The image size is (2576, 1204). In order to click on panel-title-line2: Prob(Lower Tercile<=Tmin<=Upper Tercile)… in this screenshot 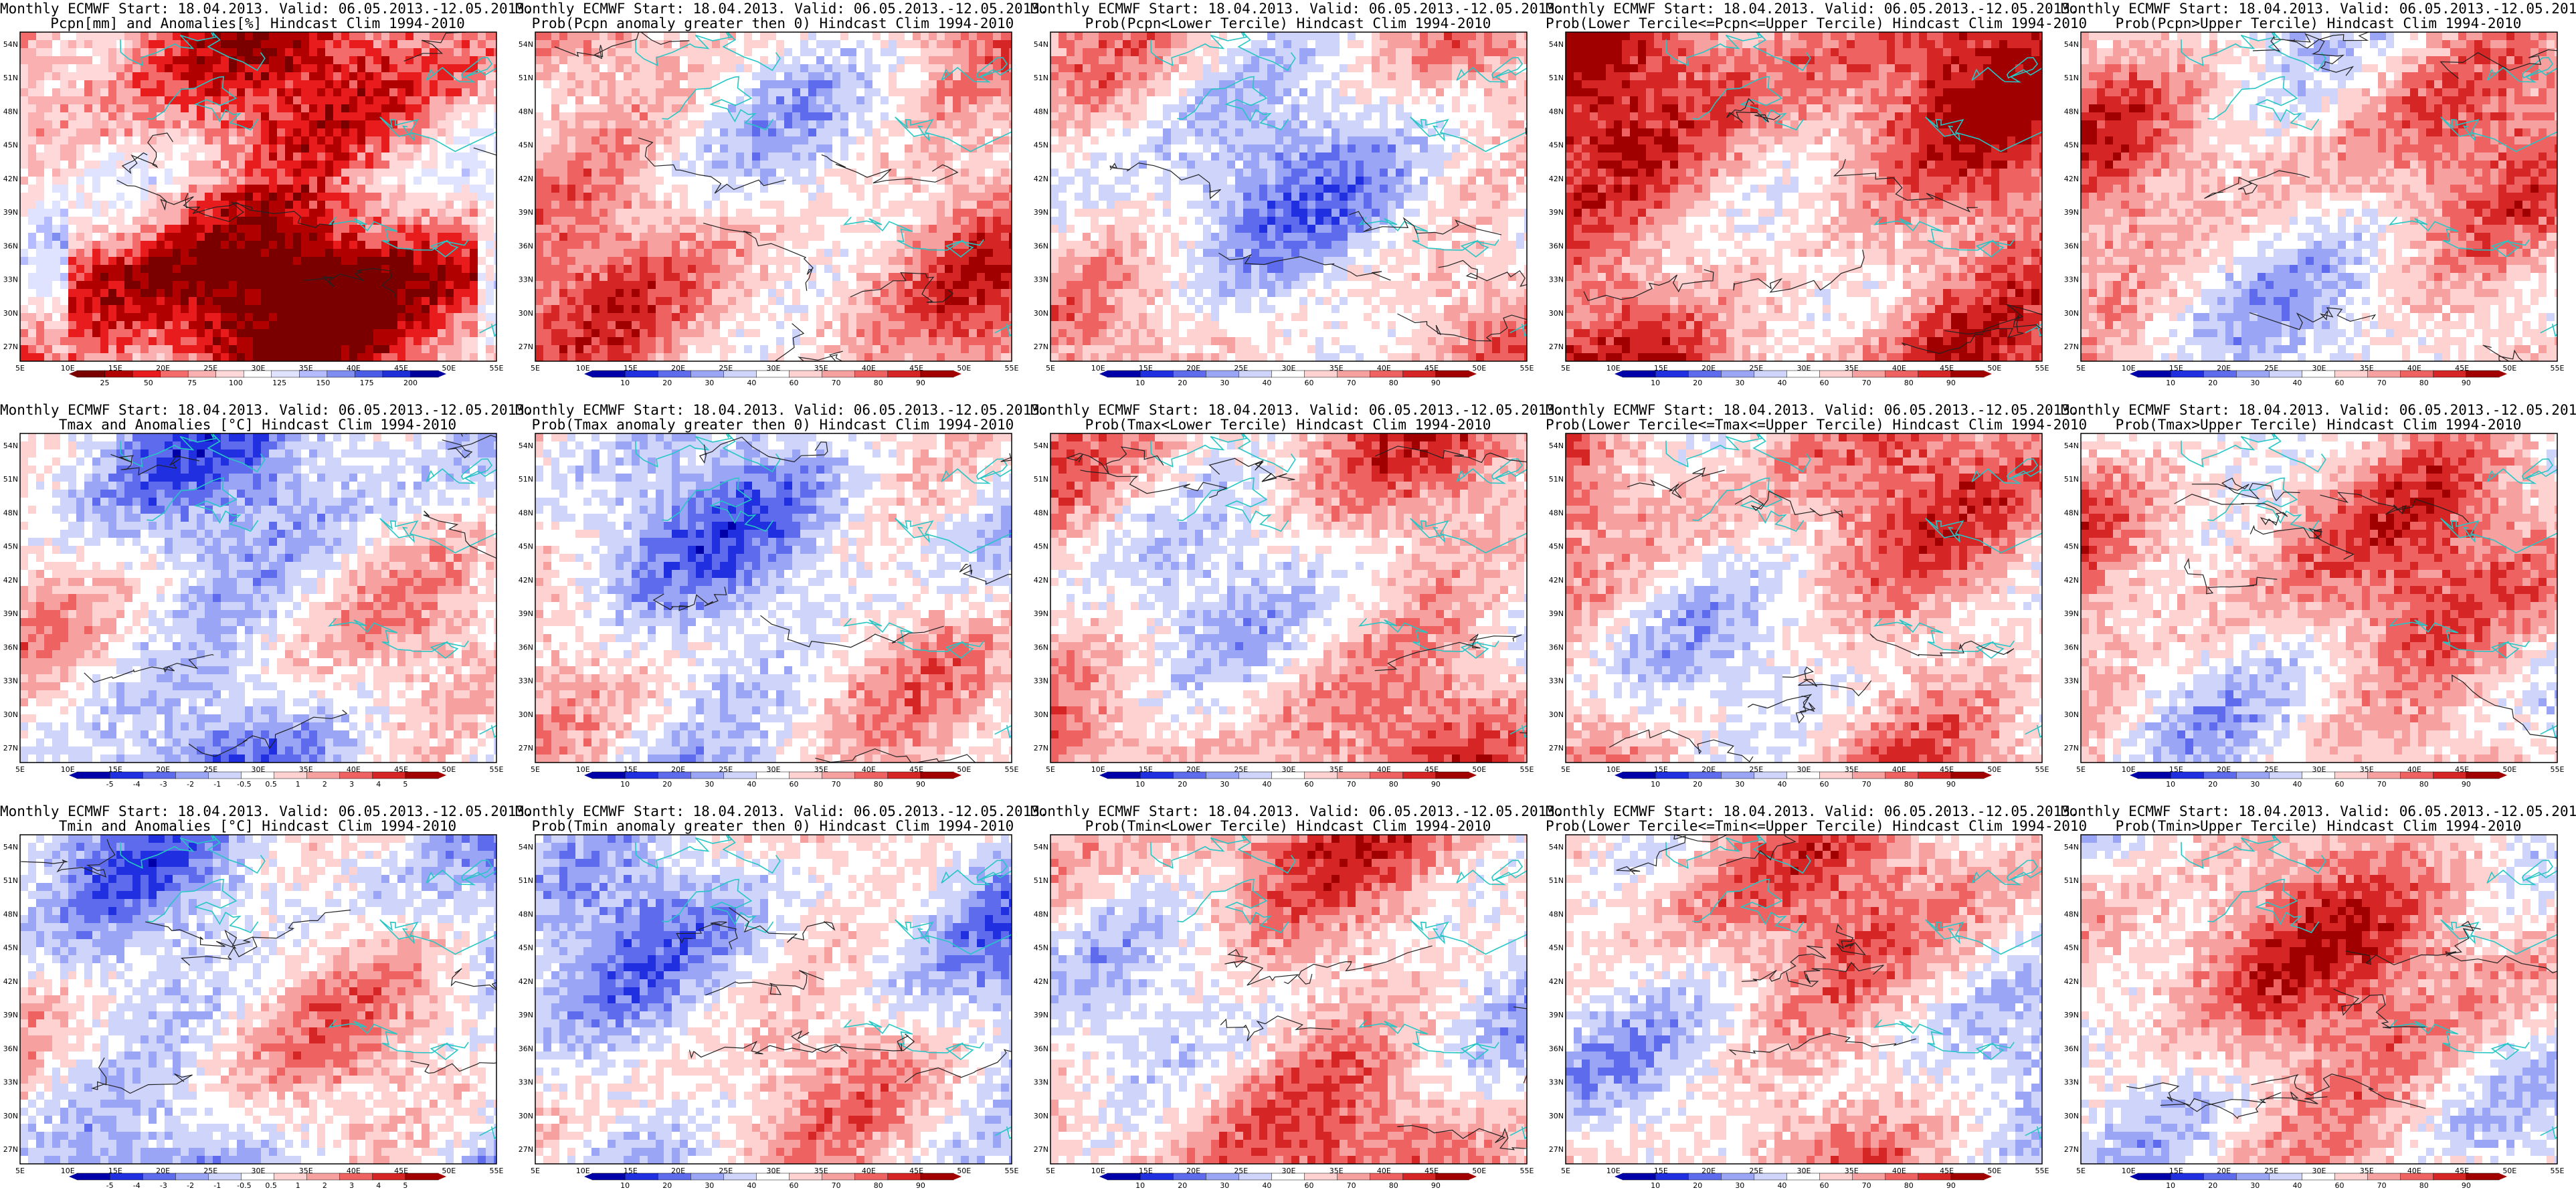, I will do `click(1816, 826)`.